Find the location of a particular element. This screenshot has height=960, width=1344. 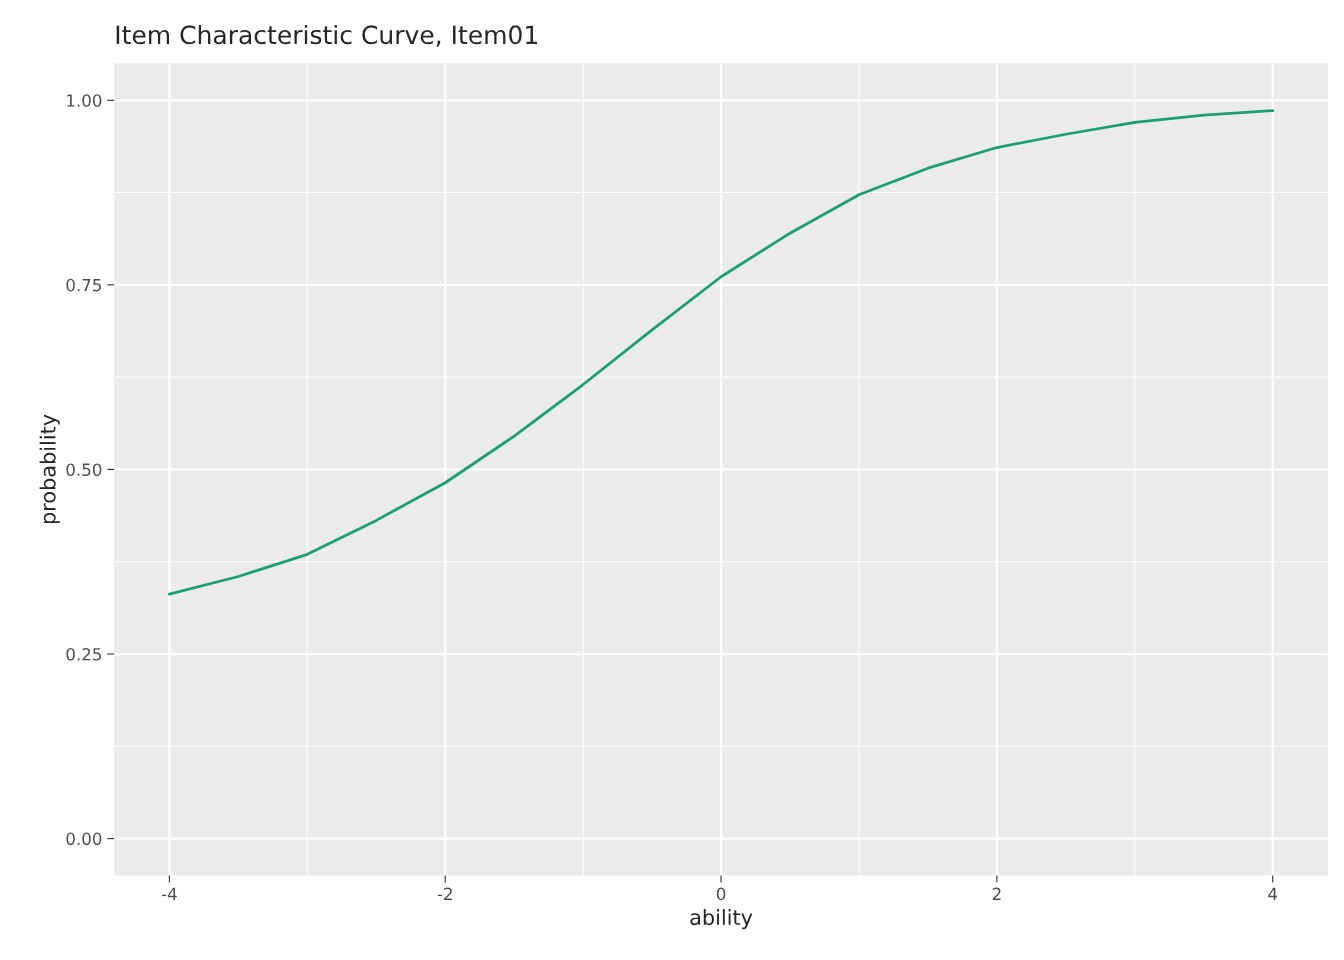

y-axis-title: probability is located at coordinates (49, 469).